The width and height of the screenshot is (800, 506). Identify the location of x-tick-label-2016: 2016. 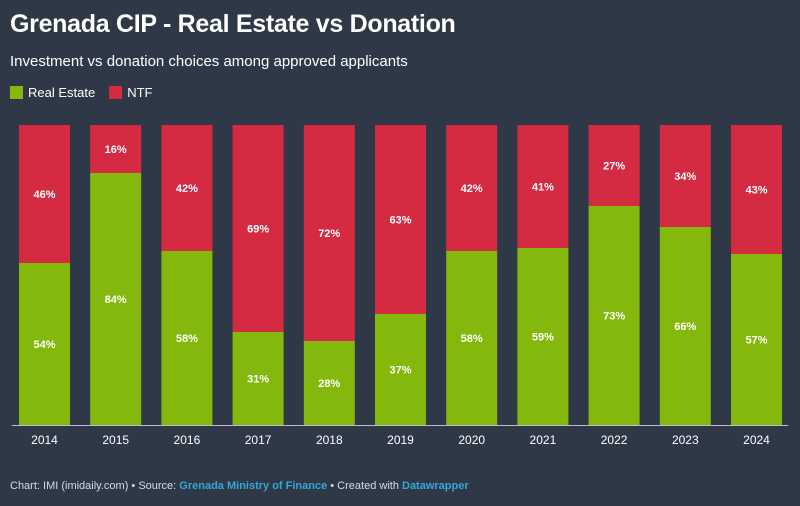
(187, 440).